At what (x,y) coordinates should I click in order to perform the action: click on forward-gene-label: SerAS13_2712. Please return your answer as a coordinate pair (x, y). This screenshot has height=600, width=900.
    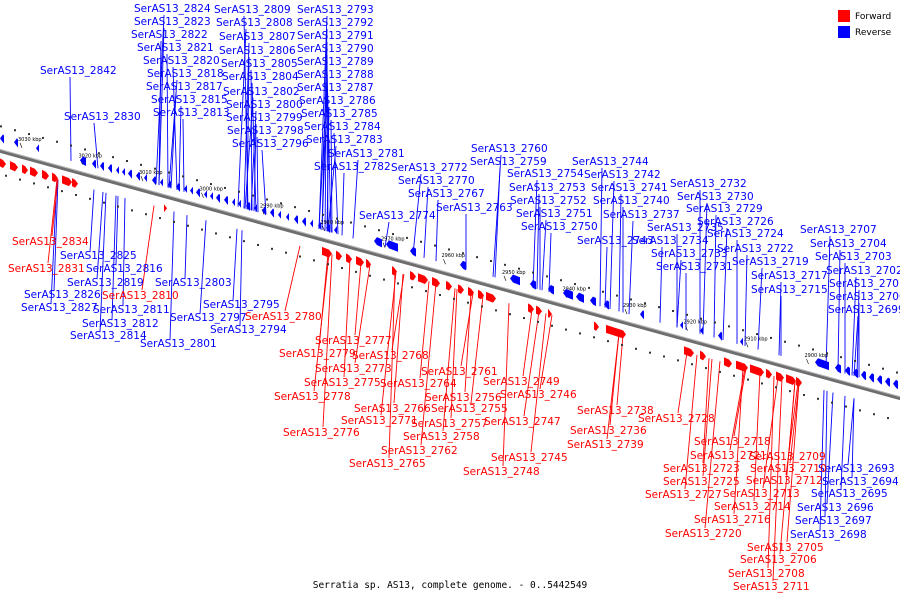
    Looking at the image, I should click on (784, 481).